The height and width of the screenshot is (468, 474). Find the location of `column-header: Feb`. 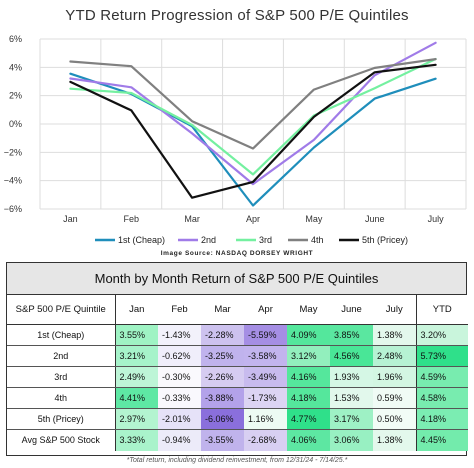

column-header: Feb is located at coordinates (179, 310).